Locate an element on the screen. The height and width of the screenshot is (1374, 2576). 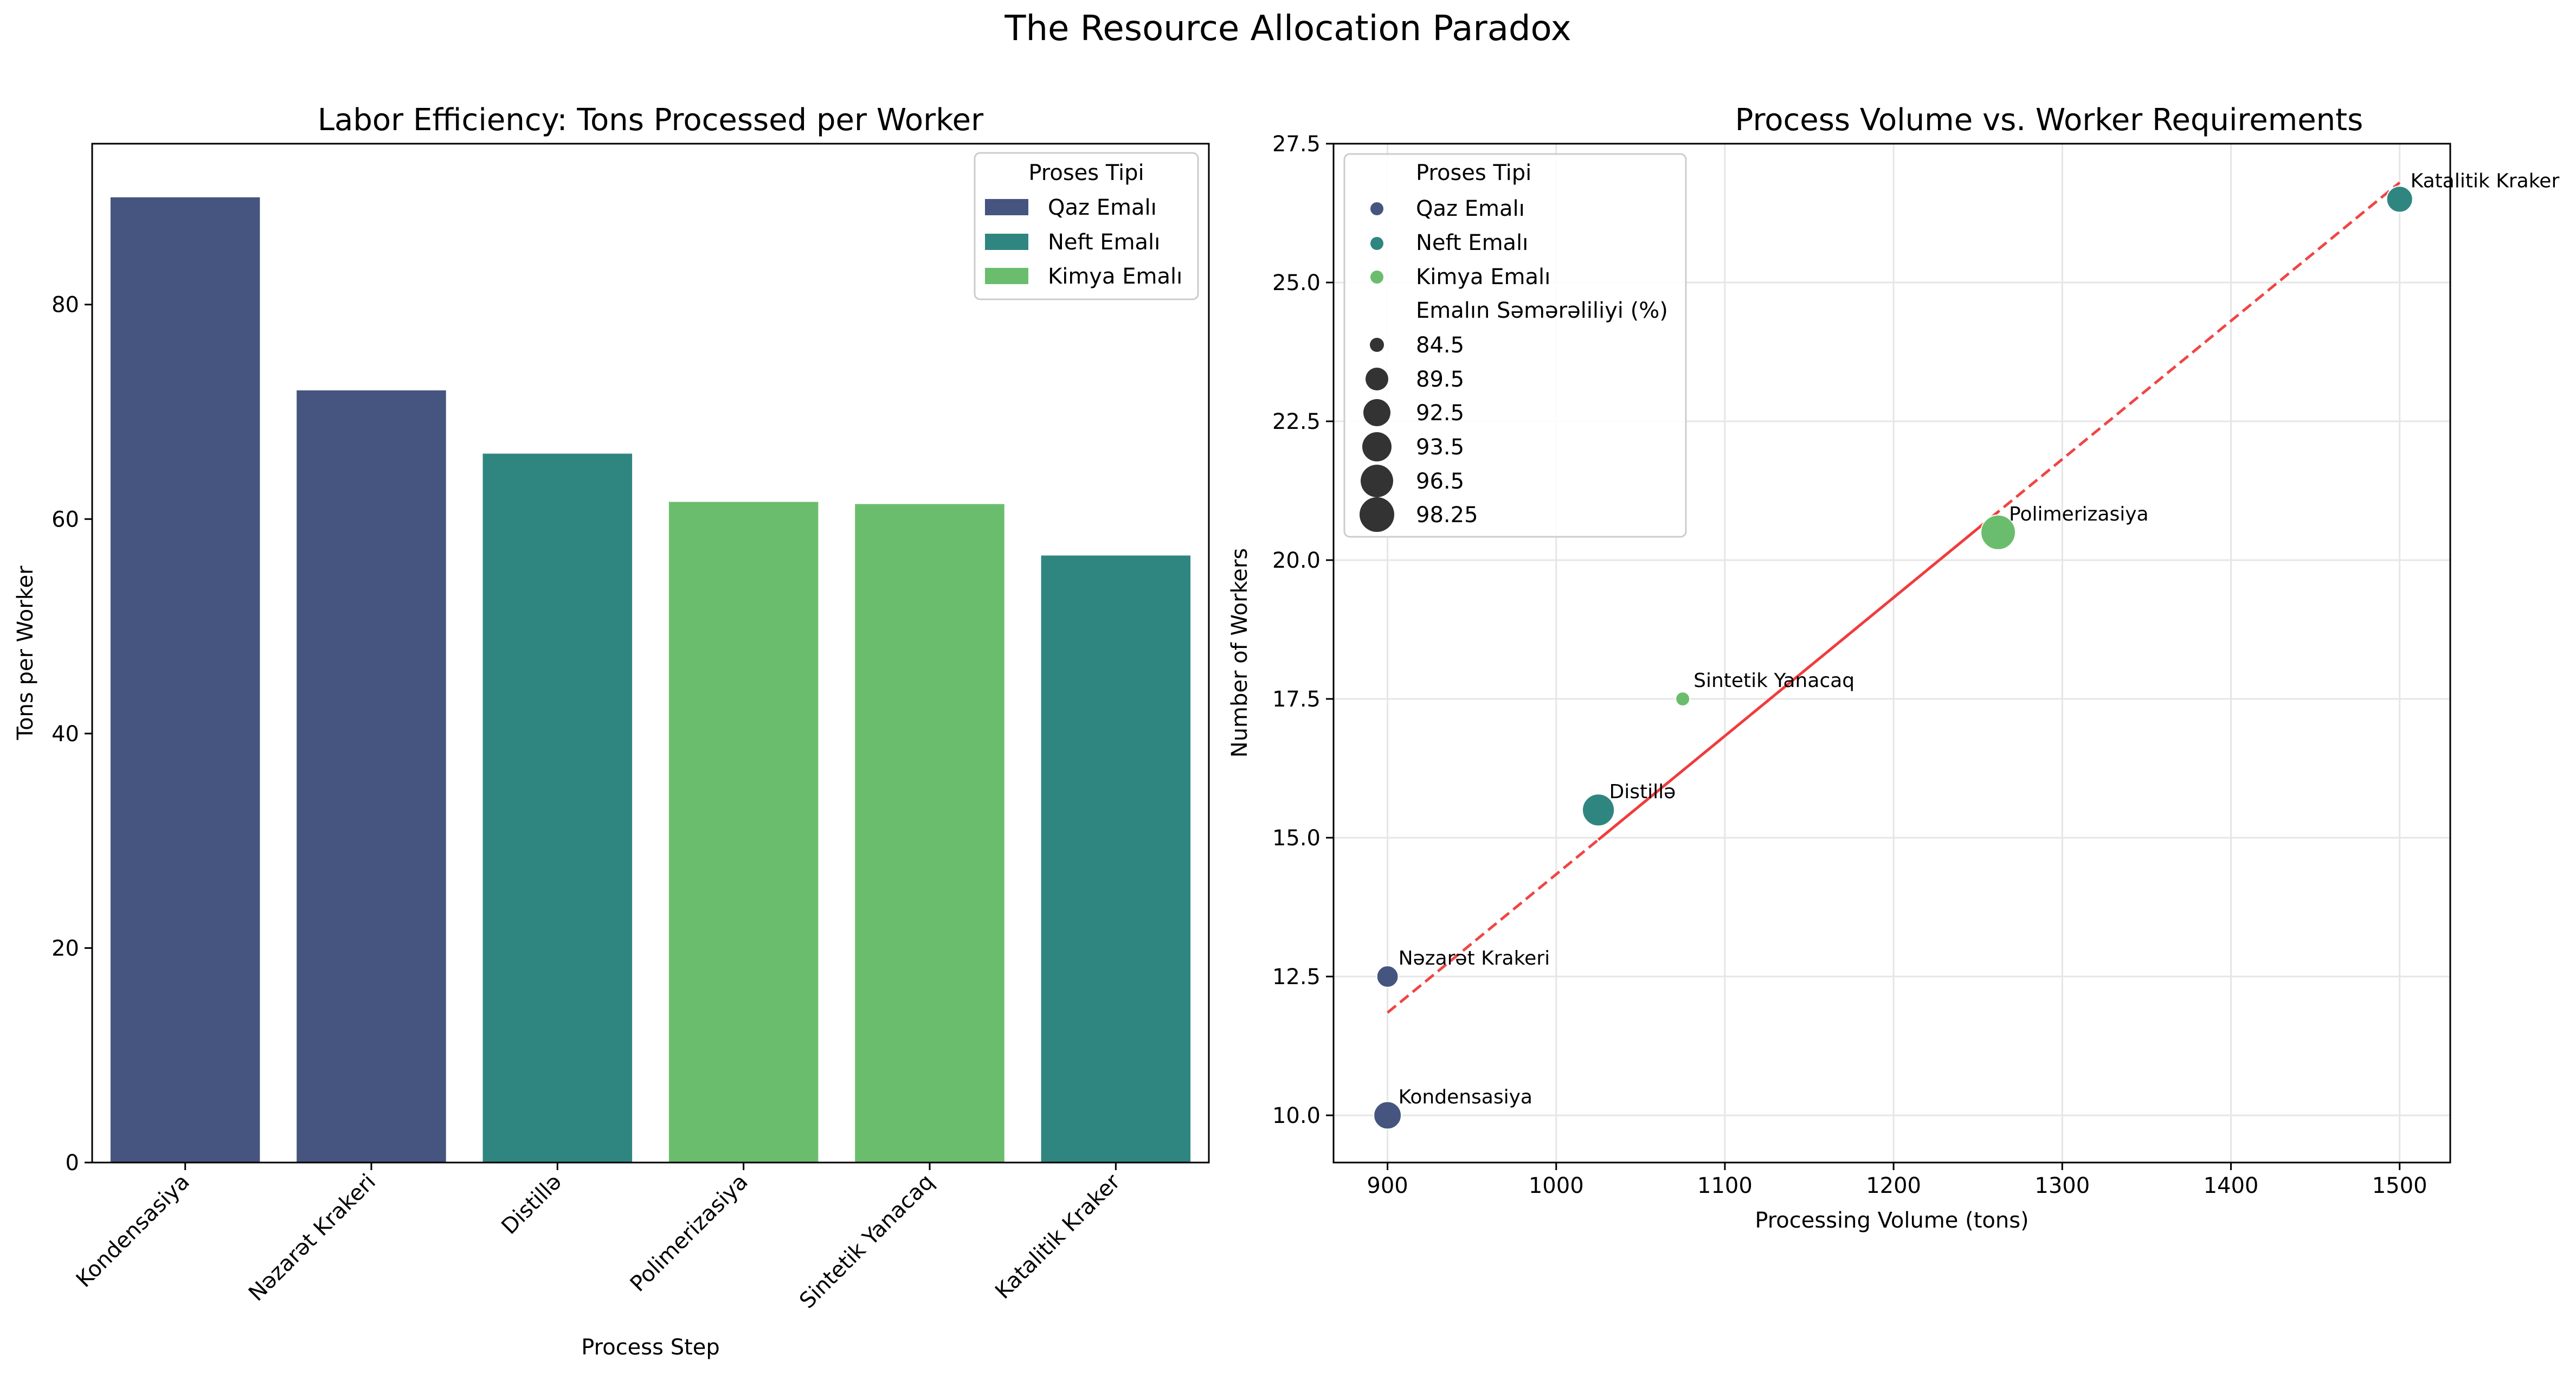
scatter-y-tick-label-1: 10.0 is located at coordinates (1296, 1115).